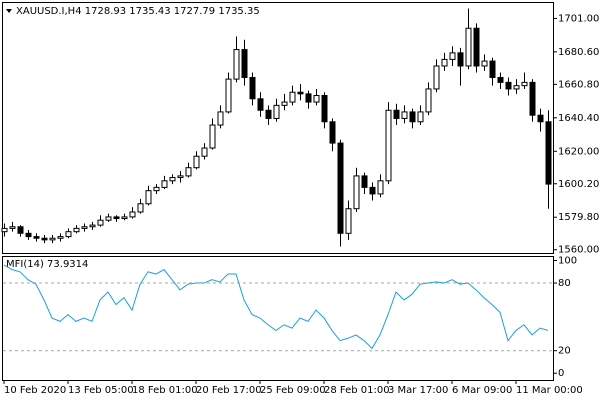 This screenshot has width=600, height=400. I want to click on x-tick-label: 20 Feb 17:00, so click(229, 390).